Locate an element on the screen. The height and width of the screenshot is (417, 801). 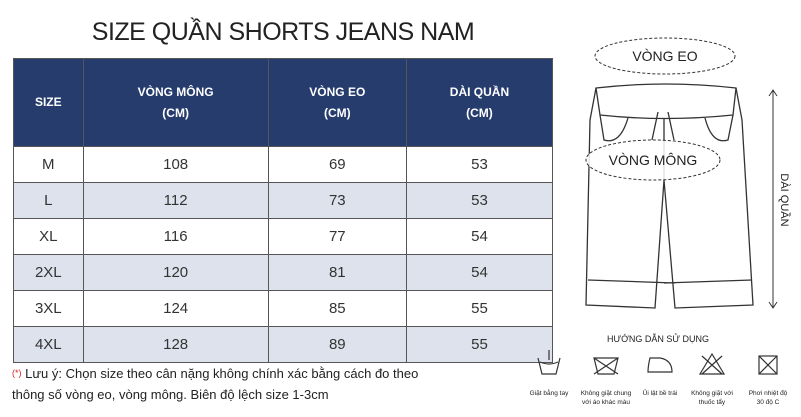
table-cell: 2XL is located at coordinates (48, 272).